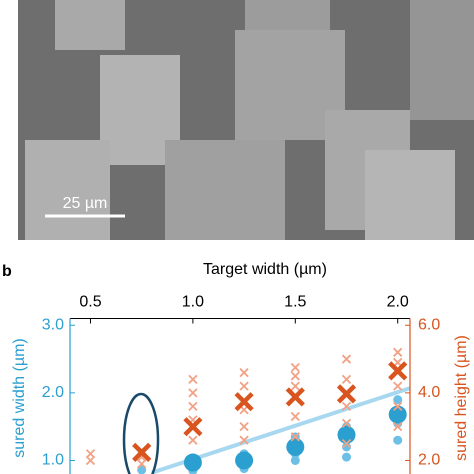  Describe the element at coordinates (429, 460) in the screenshot. I see `y2-tick-label: 2.0` at that location.